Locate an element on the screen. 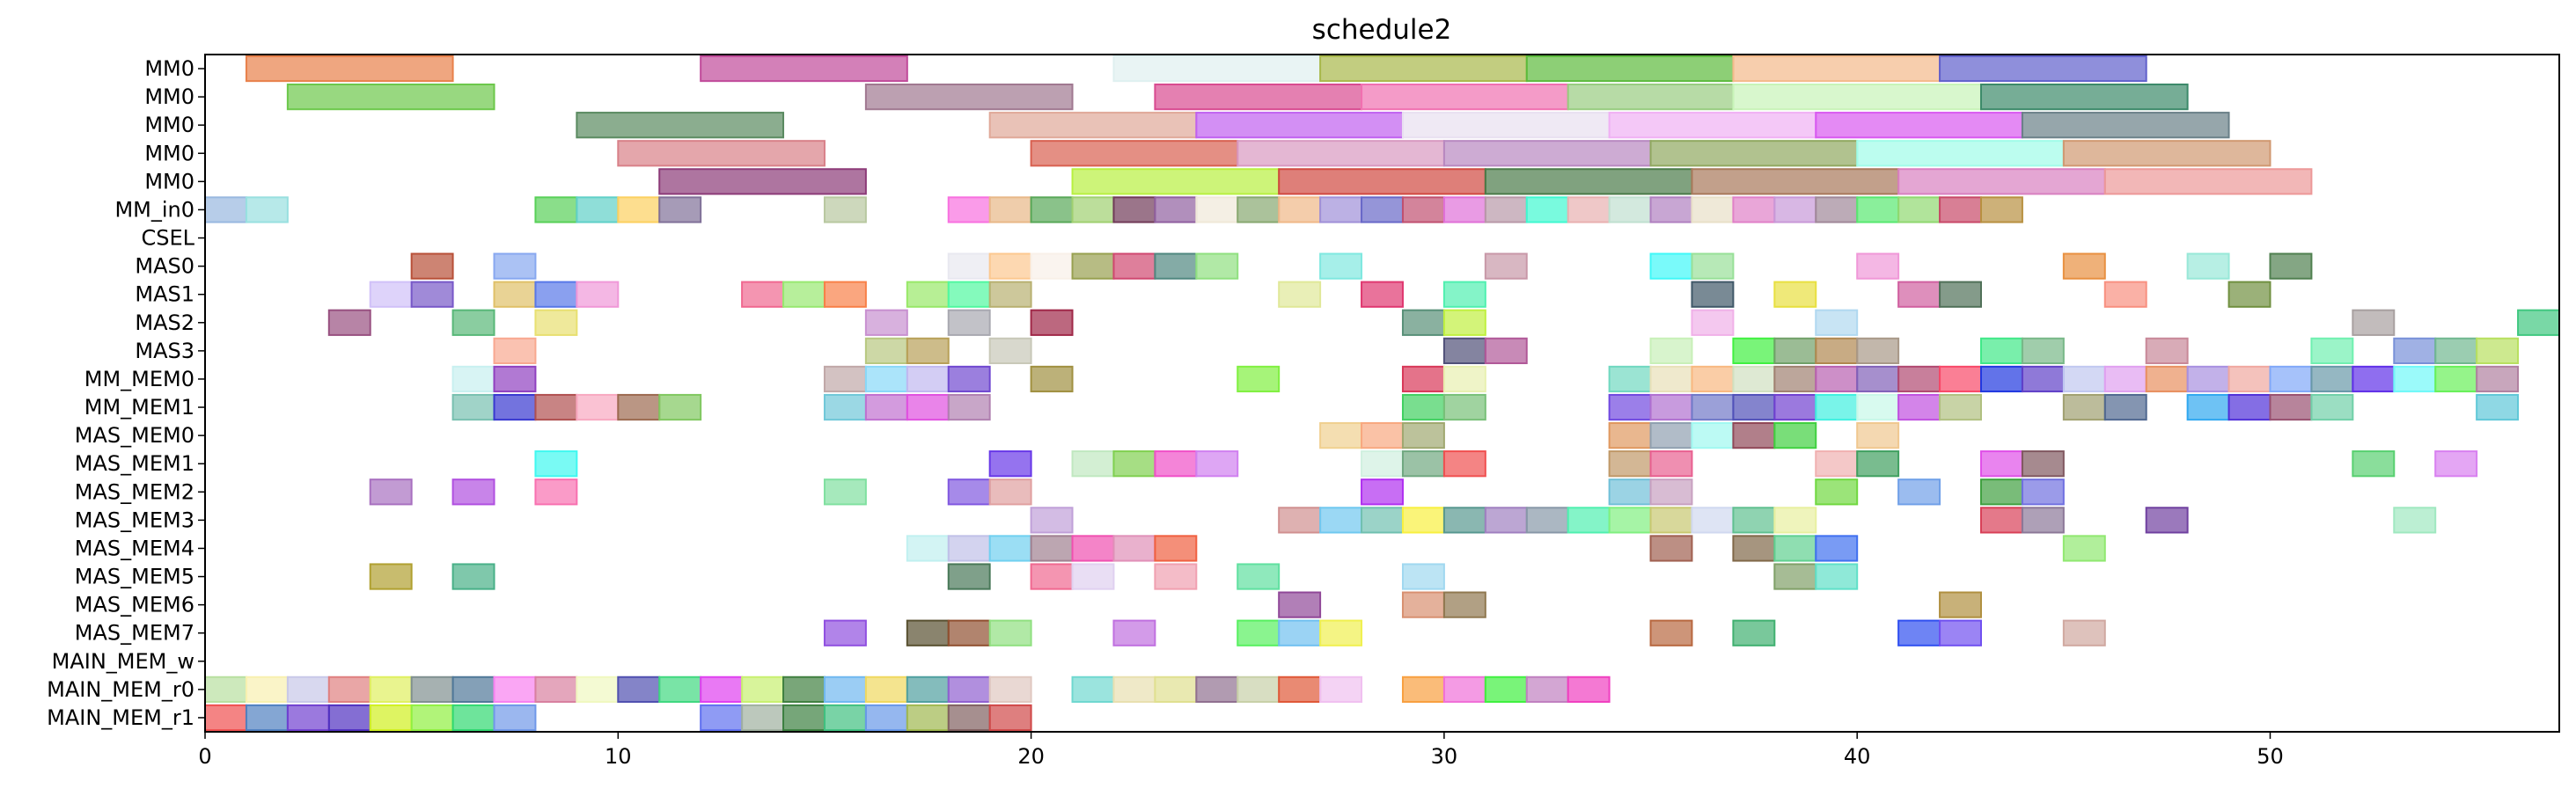  x-tick-label: 50 is located at coordinates (2270, 756).